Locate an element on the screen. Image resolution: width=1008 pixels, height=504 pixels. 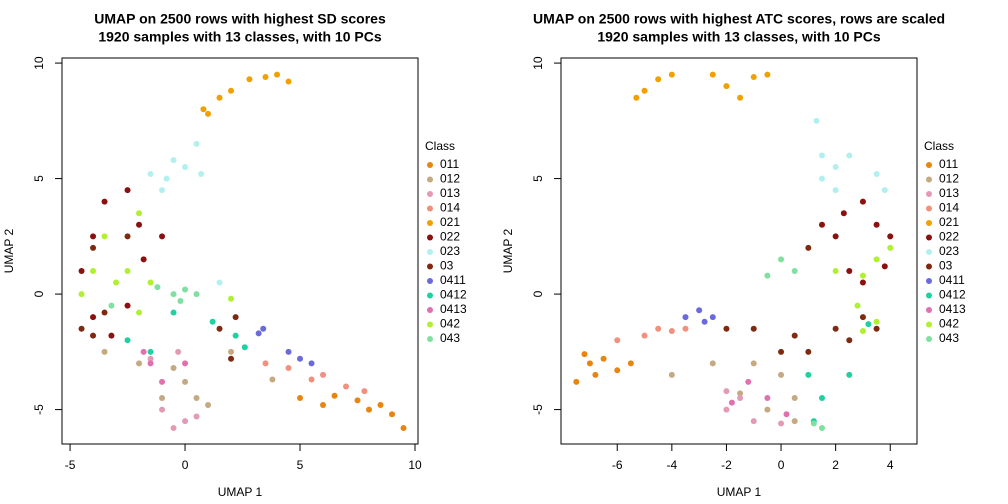
legend-label: 0412 is located at coordinates (453, 295).